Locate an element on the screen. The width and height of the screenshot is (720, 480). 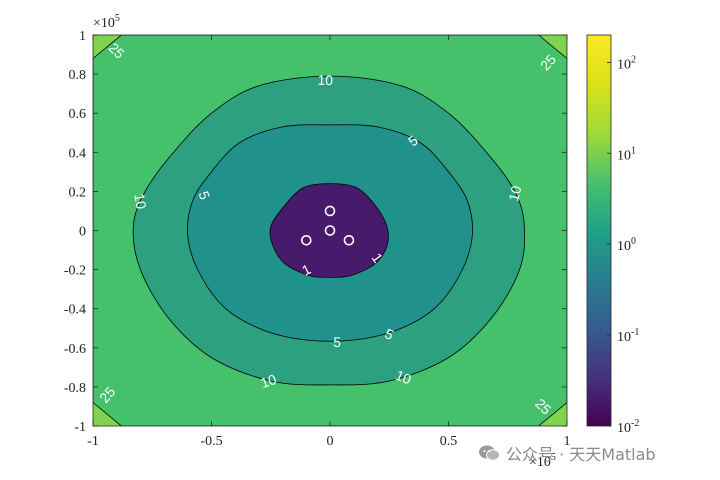
contour-label: 5 is located at coordinates (337, 342).